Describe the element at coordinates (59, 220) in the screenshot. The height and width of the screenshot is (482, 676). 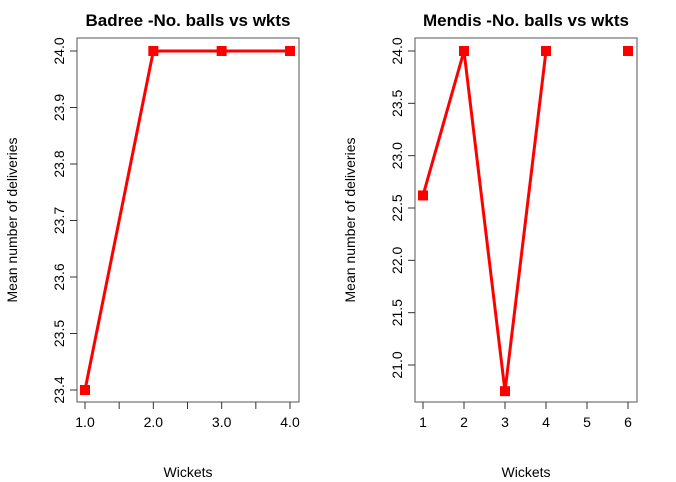
I see `y-tick-label: 23.7` at that location.